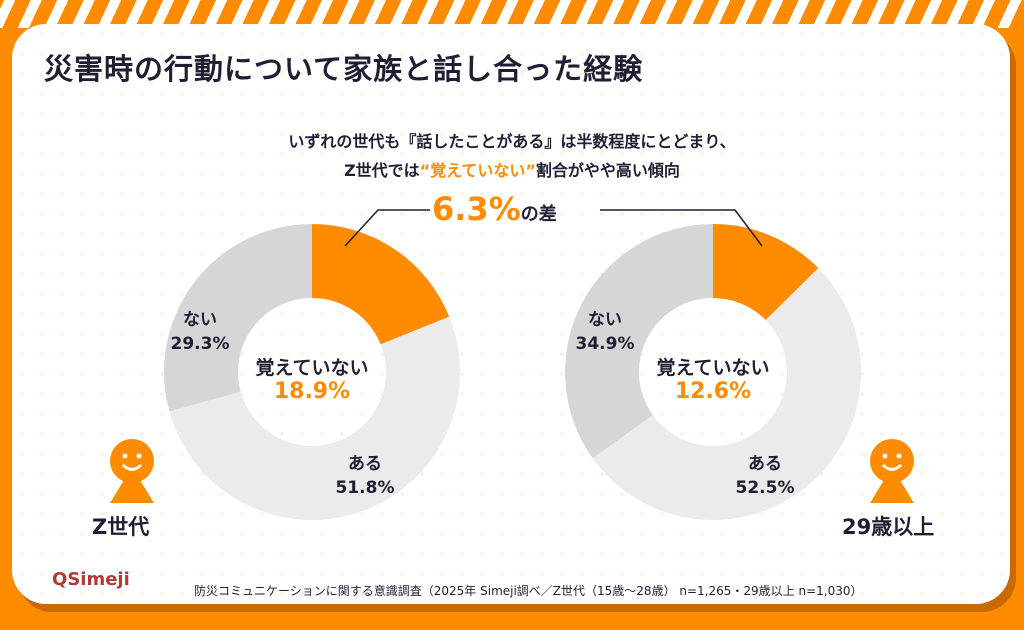 The image size is (1024, 630). I want to click on difference-value: 6.3%, so click(476, 209).